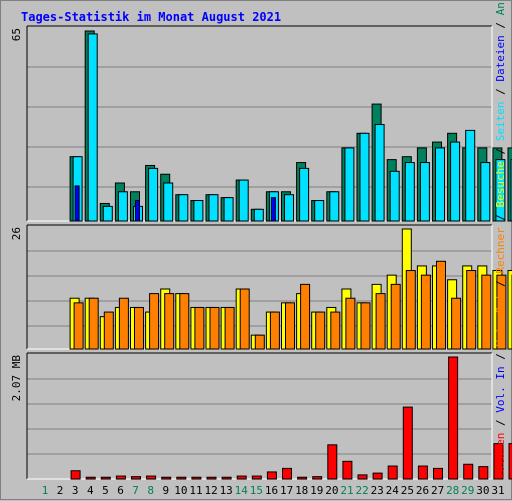  What do you see at coordinates (500, 389) in the screenshot?
I see `legend-vol-in: Vol. In` at bounding box center [500, 389].